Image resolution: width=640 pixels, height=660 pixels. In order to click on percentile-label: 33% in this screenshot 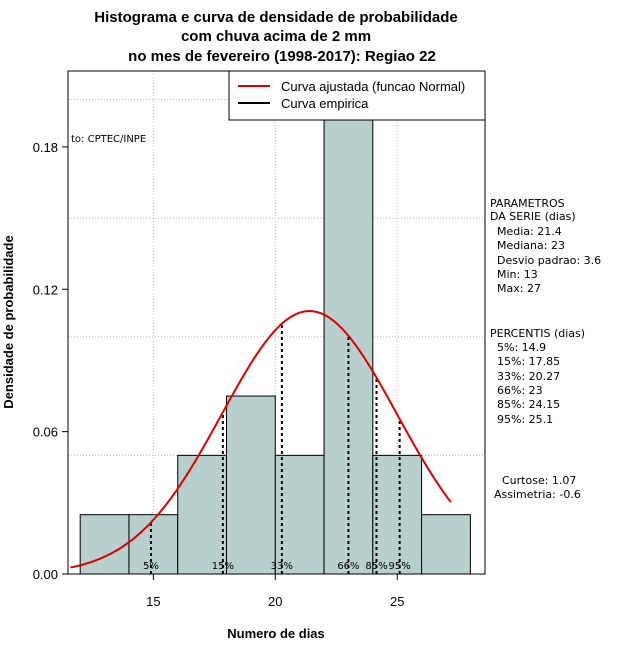, I will do `click(282, 566)`.